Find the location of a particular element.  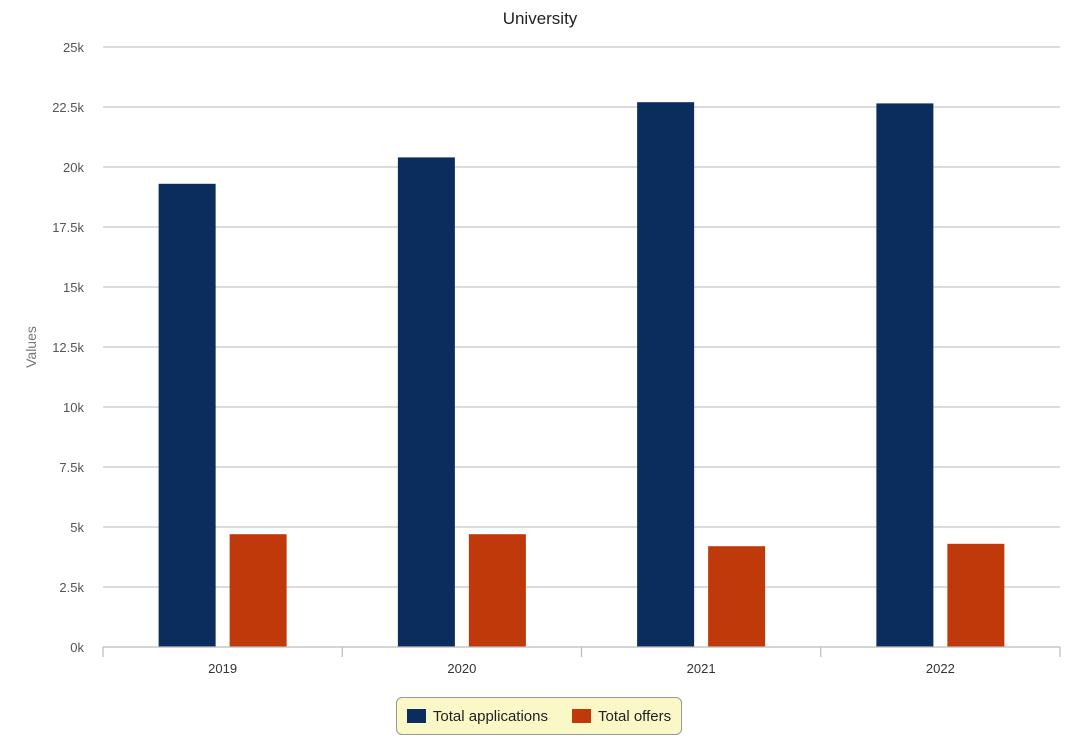

y-axis-ticks: 0k 2.5k 5k 7.5k 10k 12.5k 15k 17.5k 20k 22.5k 25k is located at coordinates (68, 347).